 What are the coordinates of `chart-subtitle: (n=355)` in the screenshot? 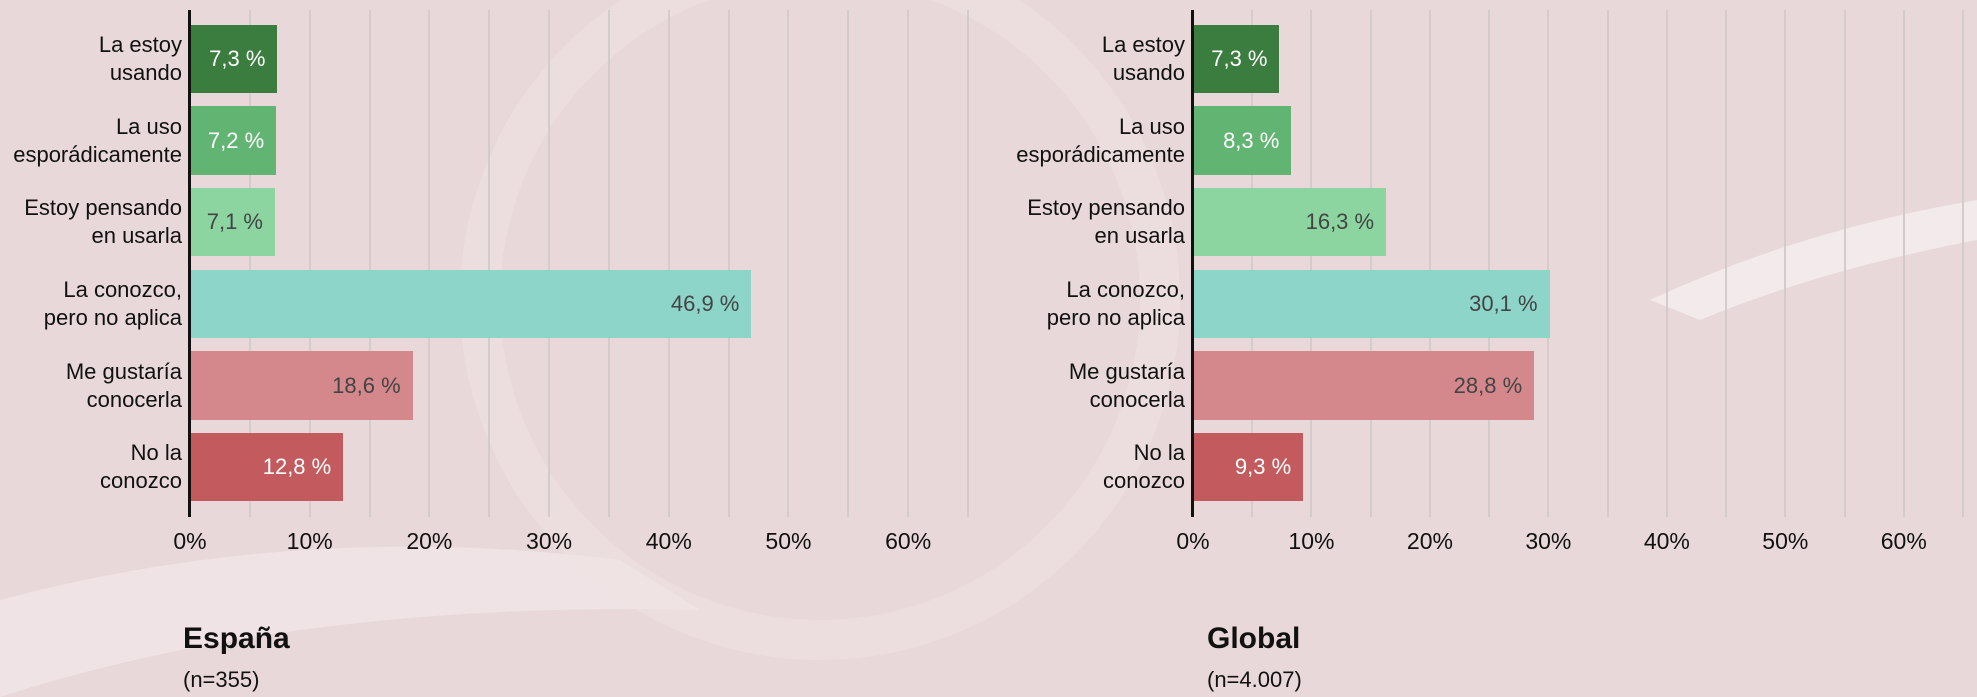 It's located at (221, 679).